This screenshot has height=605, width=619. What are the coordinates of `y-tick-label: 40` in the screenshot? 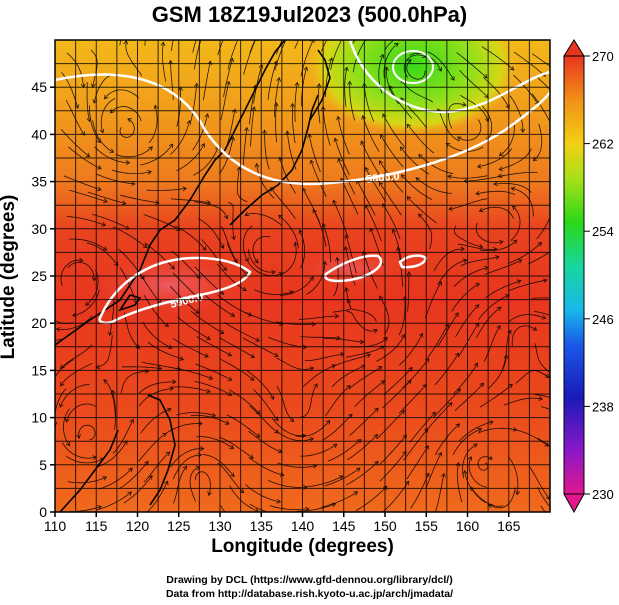 It's located at (39, 134).